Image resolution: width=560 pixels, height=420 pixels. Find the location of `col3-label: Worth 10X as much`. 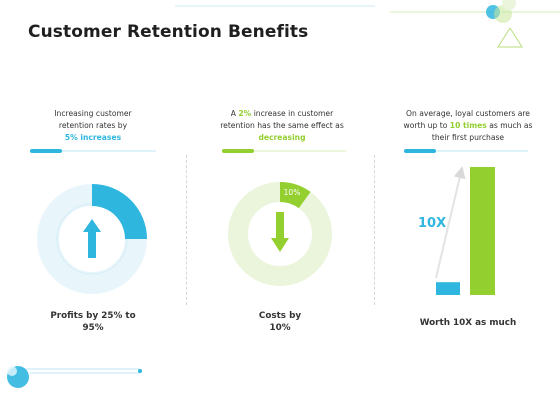

col3-label: Worth 10X as much is located at coordinates (468, 323).